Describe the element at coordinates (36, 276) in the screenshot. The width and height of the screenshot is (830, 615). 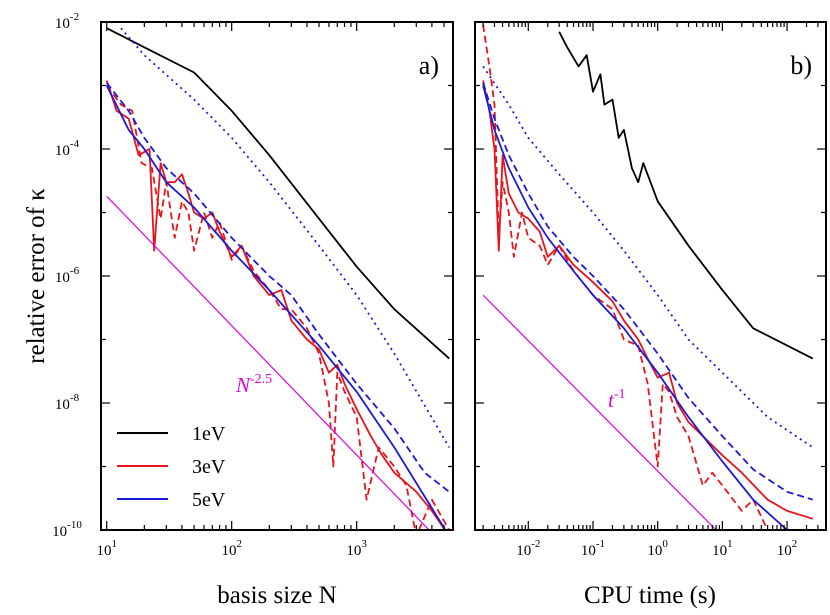
I see `y-axis-title: relative error of κ` at that location.